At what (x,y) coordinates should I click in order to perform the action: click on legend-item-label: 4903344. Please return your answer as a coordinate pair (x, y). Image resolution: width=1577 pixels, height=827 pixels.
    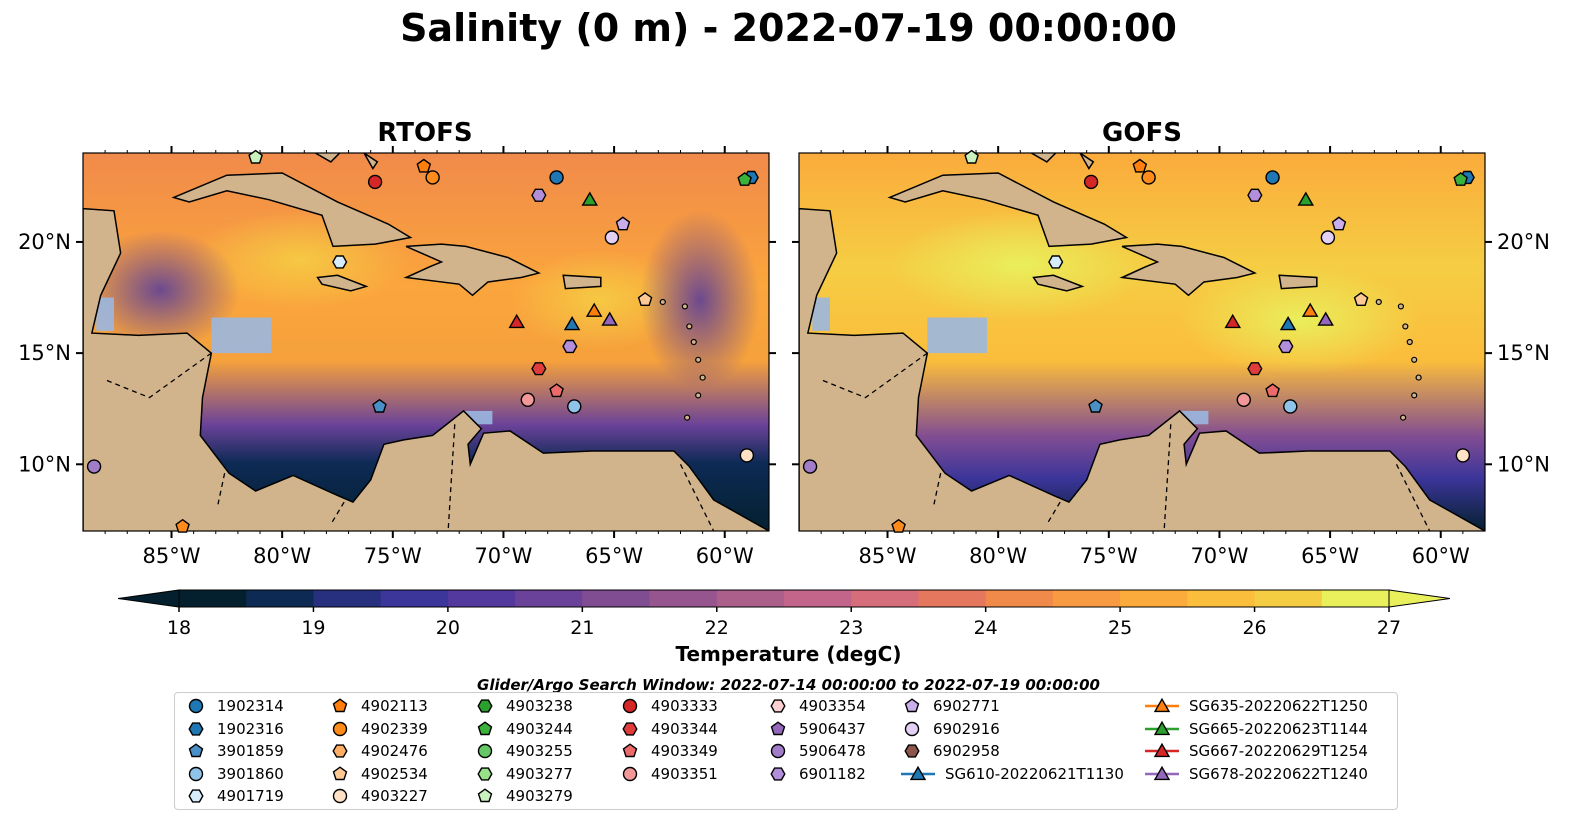
    Looking at the image, I should click on (684, 728).